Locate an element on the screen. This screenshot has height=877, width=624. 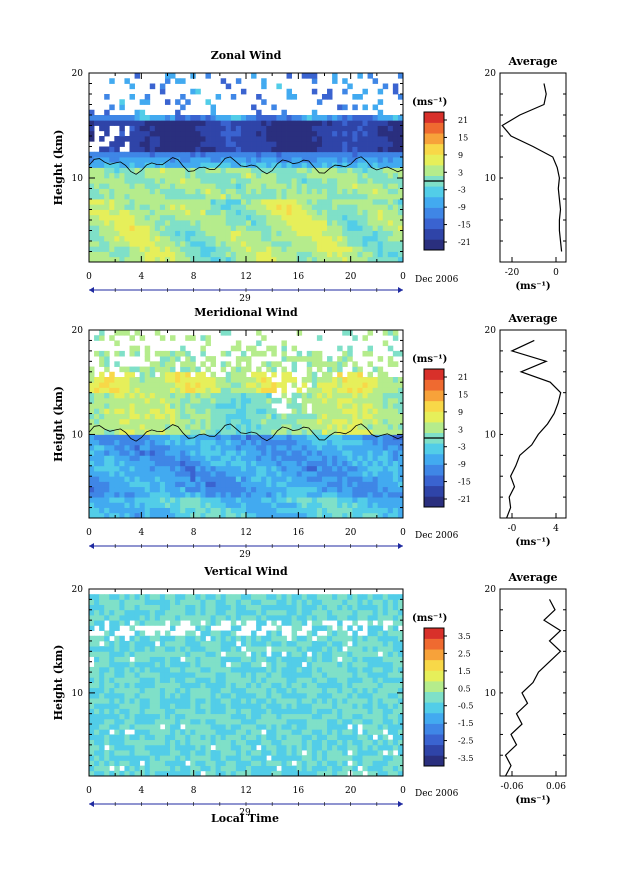
colorbar-tick-label: -3 is located at coordinates (462, 190).